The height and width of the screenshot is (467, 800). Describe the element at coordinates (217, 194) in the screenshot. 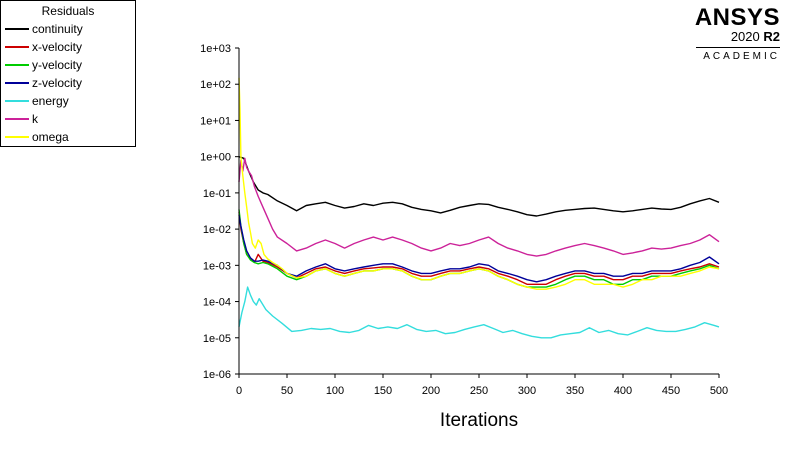

I see `y-tick-label: 1e-01` at that location.